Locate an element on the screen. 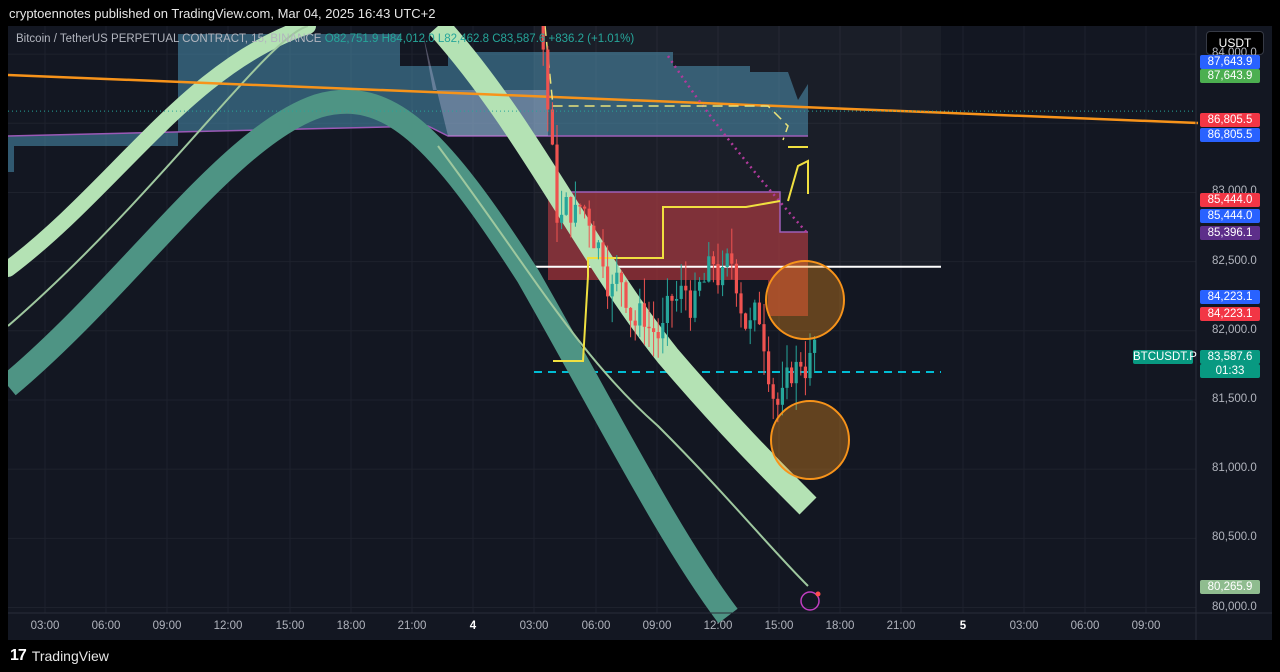  price-label: 85,396.1 is located at coordinates (1230, 233).